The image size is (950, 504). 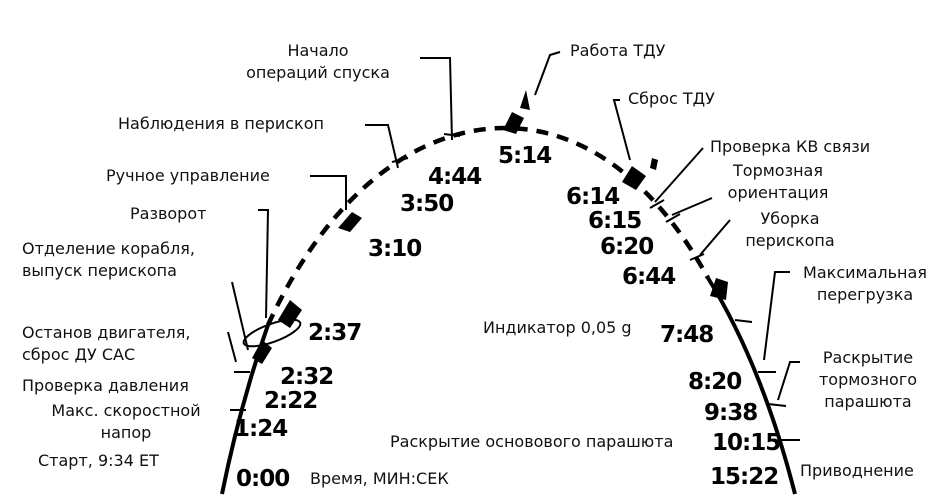 What do you see at coordinates (744, 477) in the screenshot?
I see `time: 15:22` at bounding box center [744, 477].